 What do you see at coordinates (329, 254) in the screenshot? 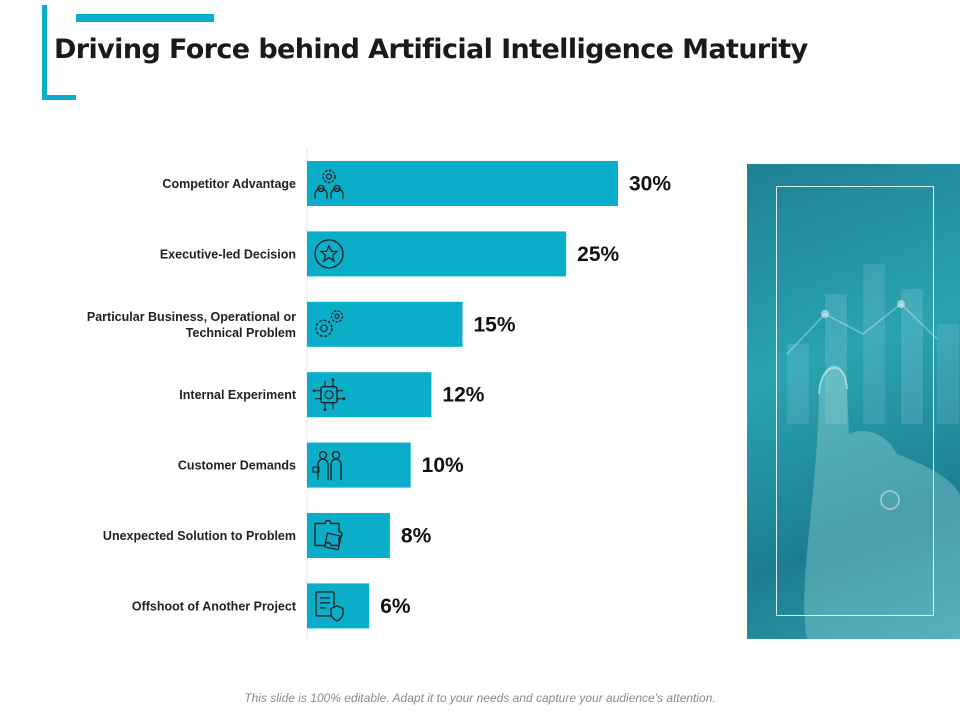
I see `star-badge-icon` at bounding box center [329, 254].